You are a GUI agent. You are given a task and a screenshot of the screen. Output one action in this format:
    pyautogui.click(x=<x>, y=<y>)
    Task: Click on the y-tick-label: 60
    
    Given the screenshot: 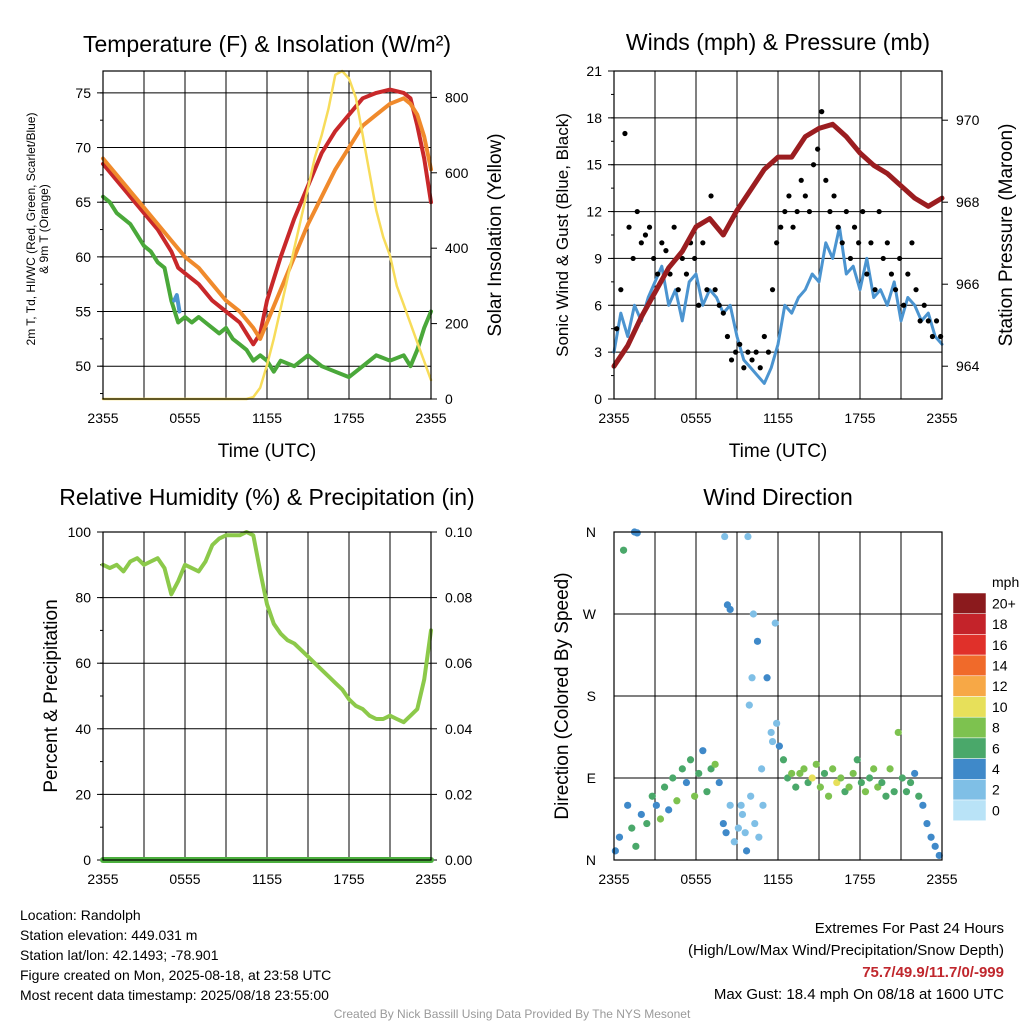 What is the action you would take?
    pyautogui.click(x=83, y=663)
    